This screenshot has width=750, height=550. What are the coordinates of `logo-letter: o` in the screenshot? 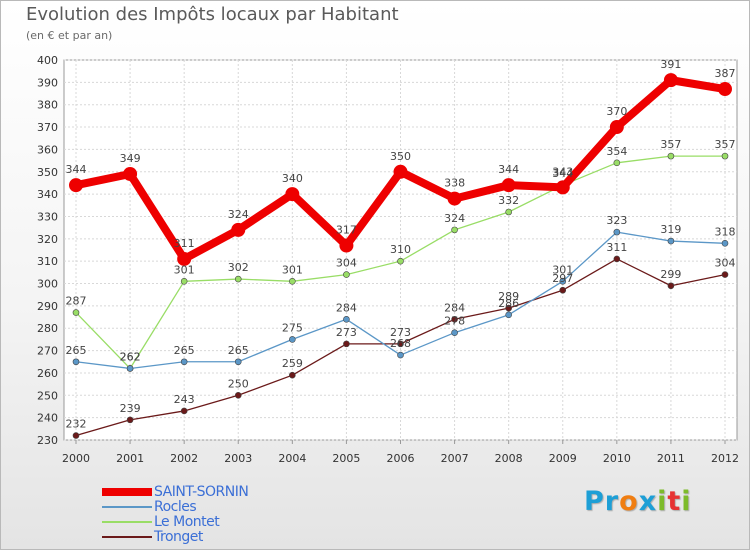 It's located at (629, 501).